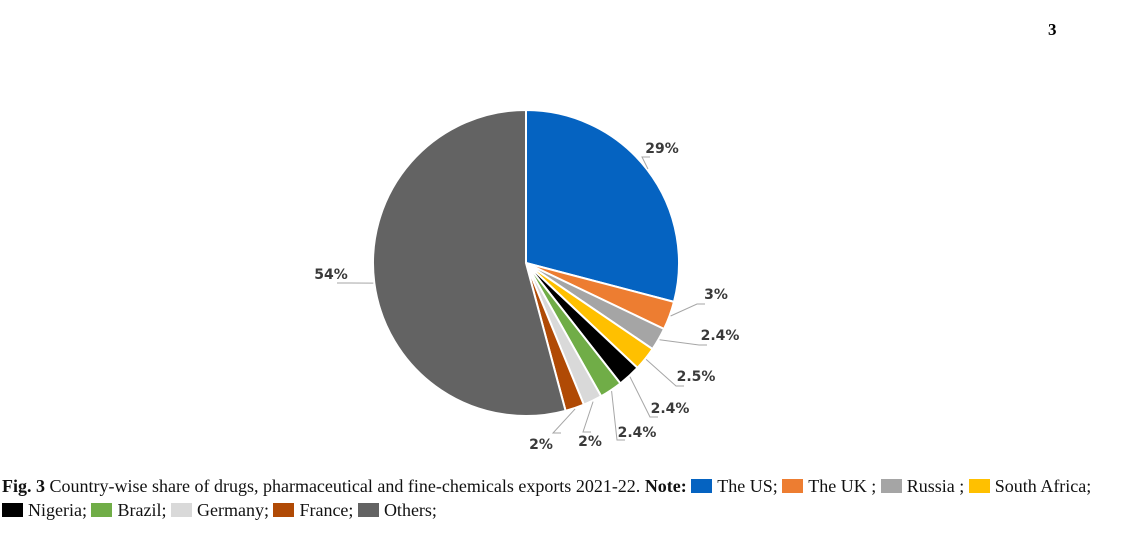  I want to click on data-label-russia: 2.4%, so click(720, 336).